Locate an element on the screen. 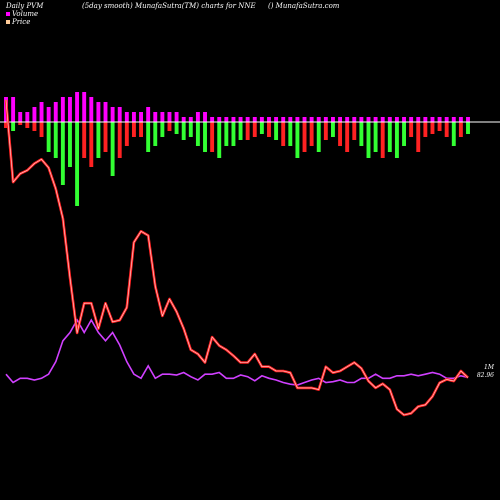 This screenshot has width=500, height=500. legend-price: Price is located at coordinates (18, 22).